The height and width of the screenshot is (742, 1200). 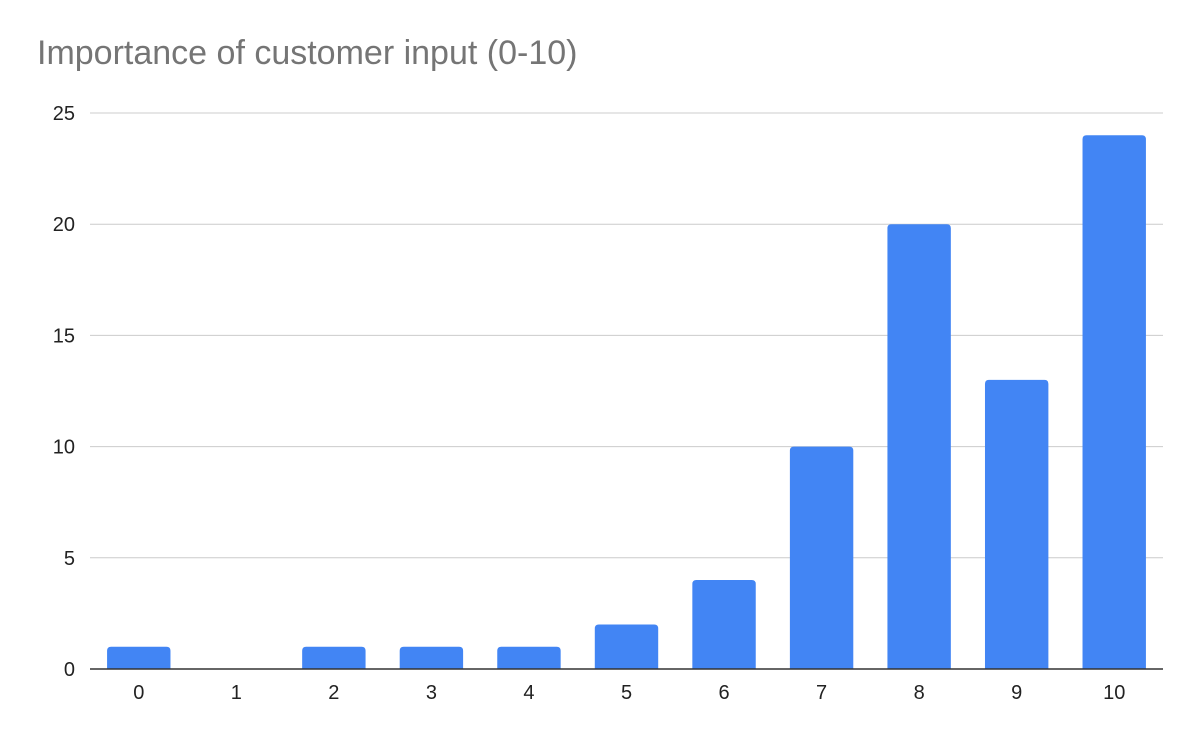 I want to click on y-tick-label: 10, so click(x=64, y=448).